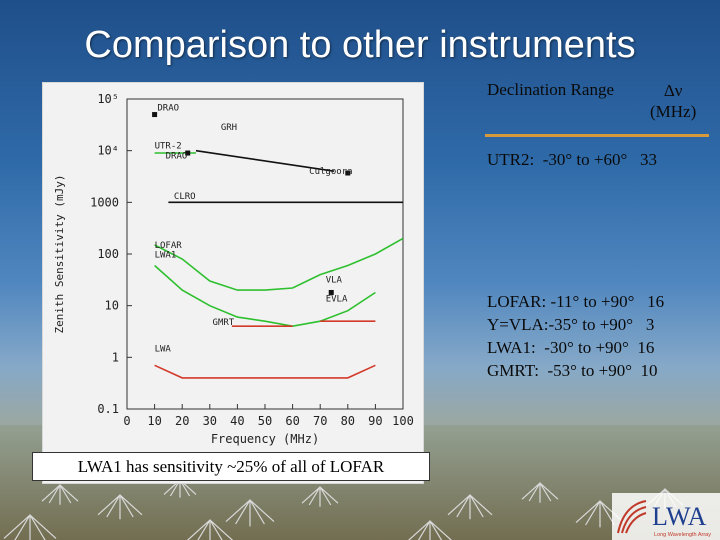  Describe the element at coordinates (572, 159) in the screenshot. I see `table-row-utr2: UTR2: -30° to +60° 33` at that location.